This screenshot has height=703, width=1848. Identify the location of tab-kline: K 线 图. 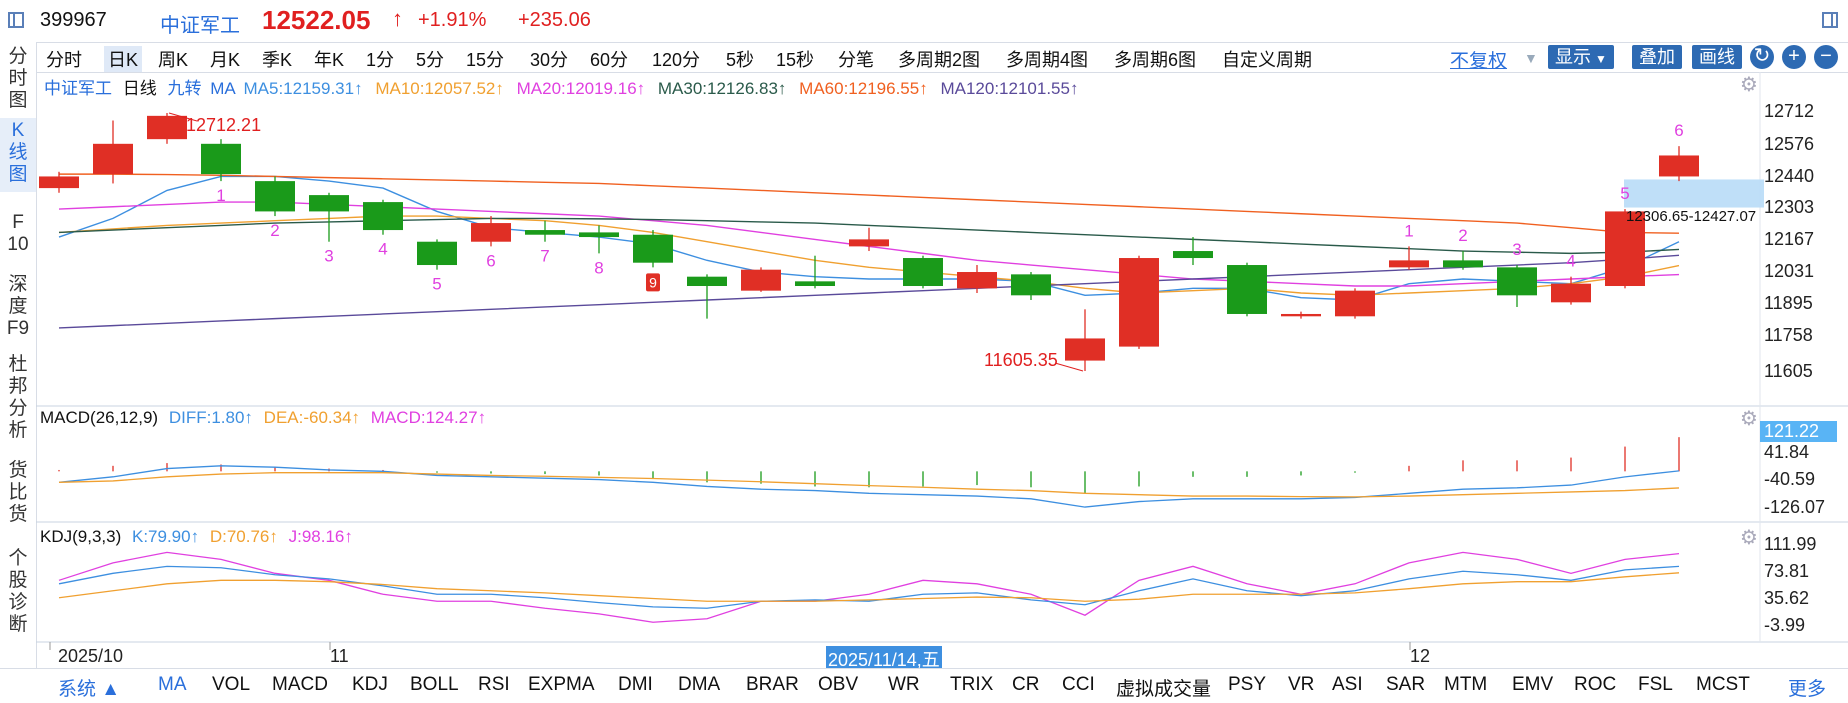
(18, 155).